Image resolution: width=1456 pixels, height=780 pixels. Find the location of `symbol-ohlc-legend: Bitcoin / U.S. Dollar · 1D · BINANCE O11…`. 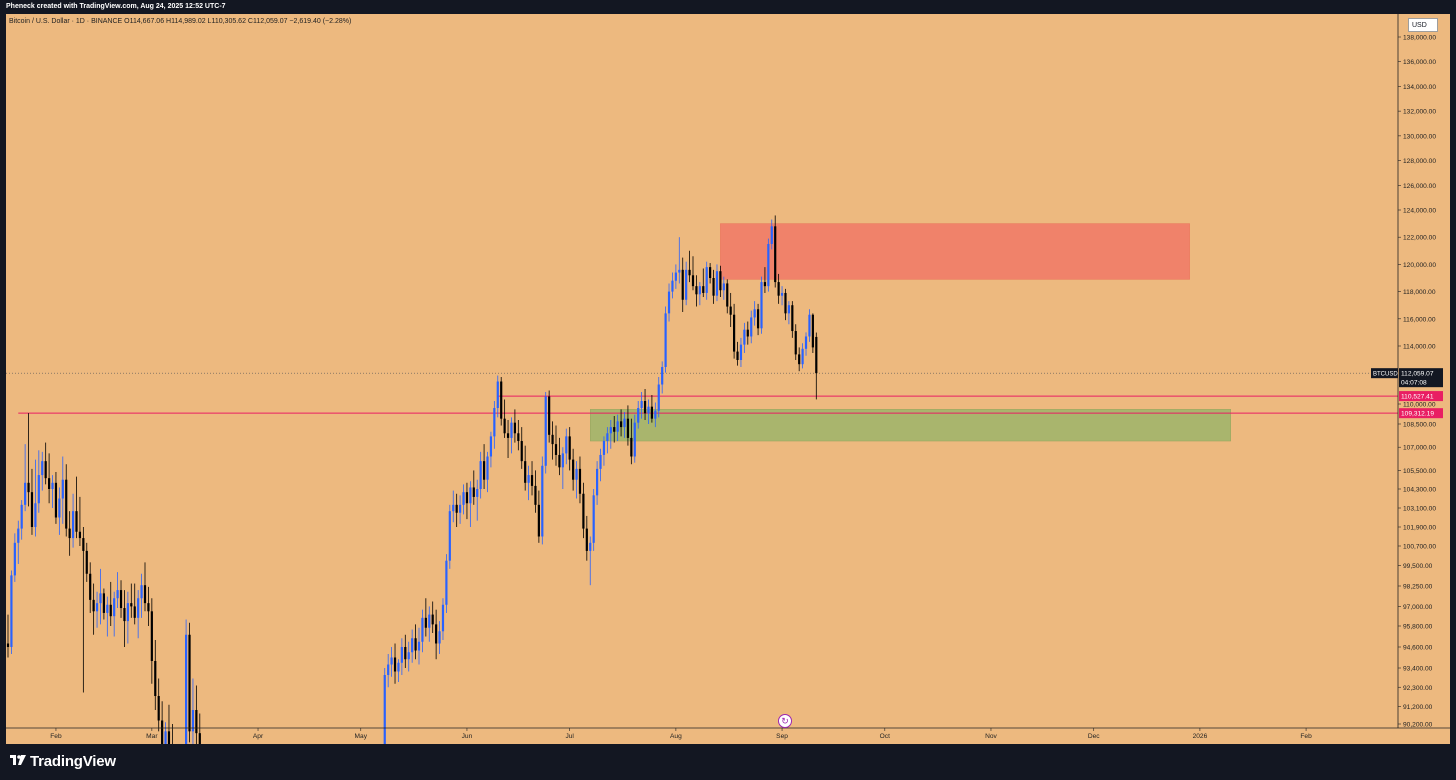

symbol-ohlc-legend: Bitcoin / U.S. Dollar · 1D · BINANCE O11… is located at coordinates (180, 21).